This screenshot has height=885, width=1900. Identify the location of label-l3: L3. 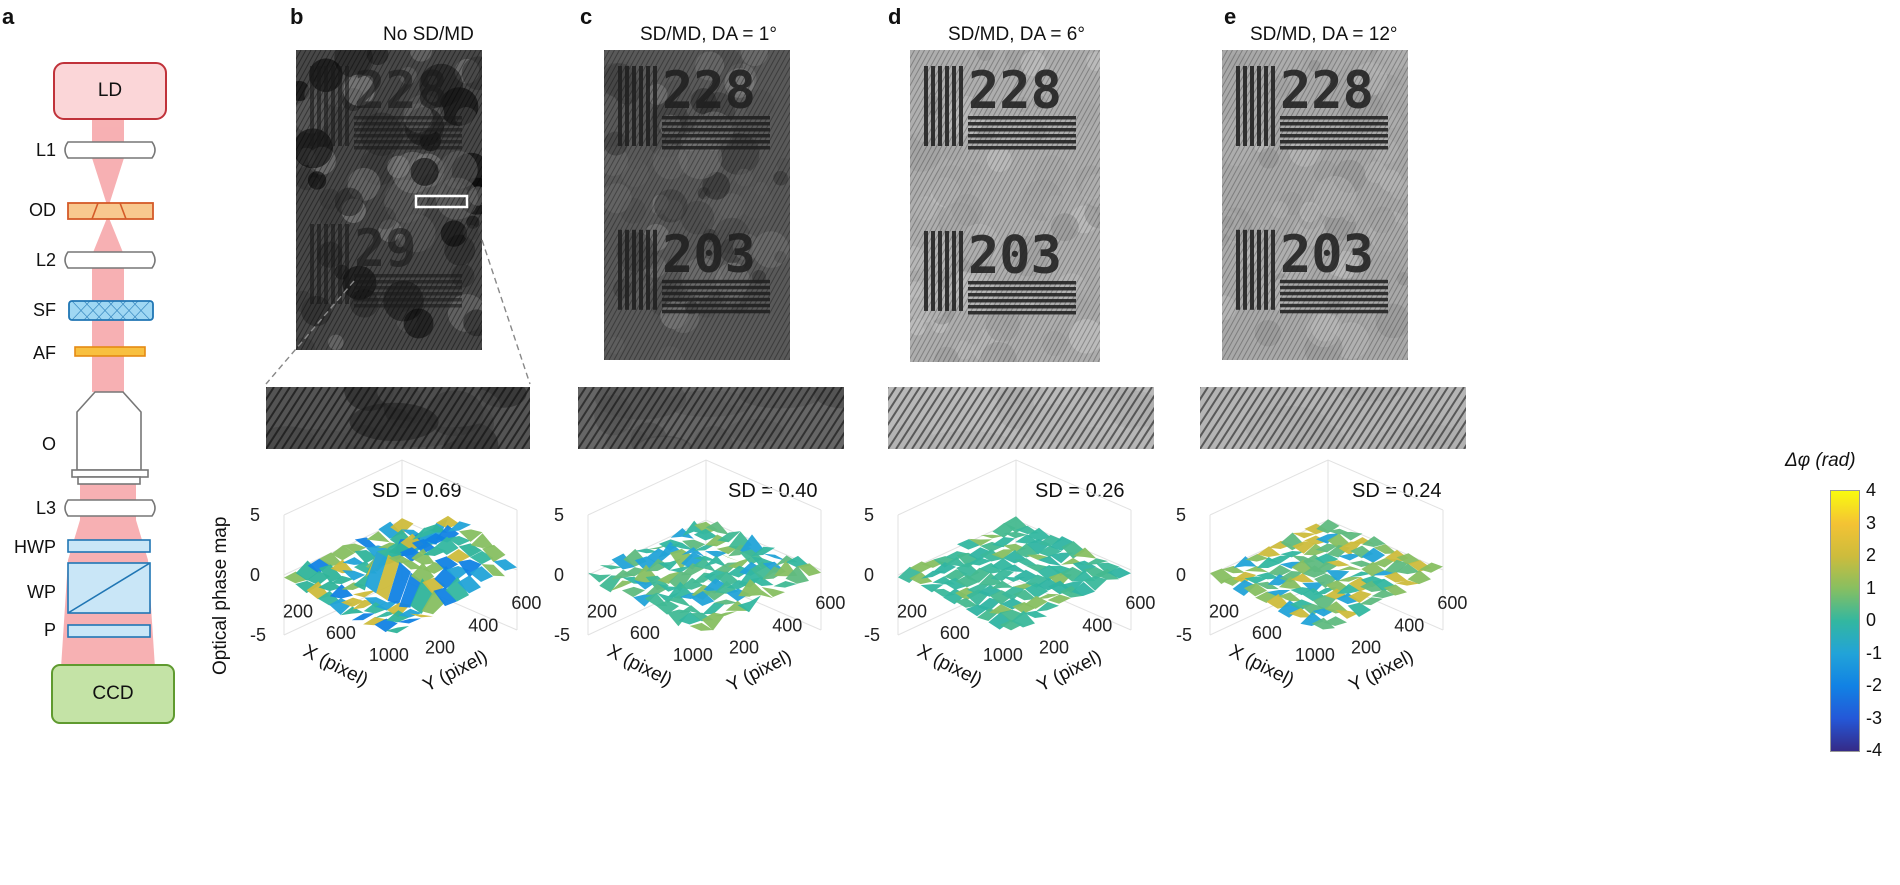
(45, 508).